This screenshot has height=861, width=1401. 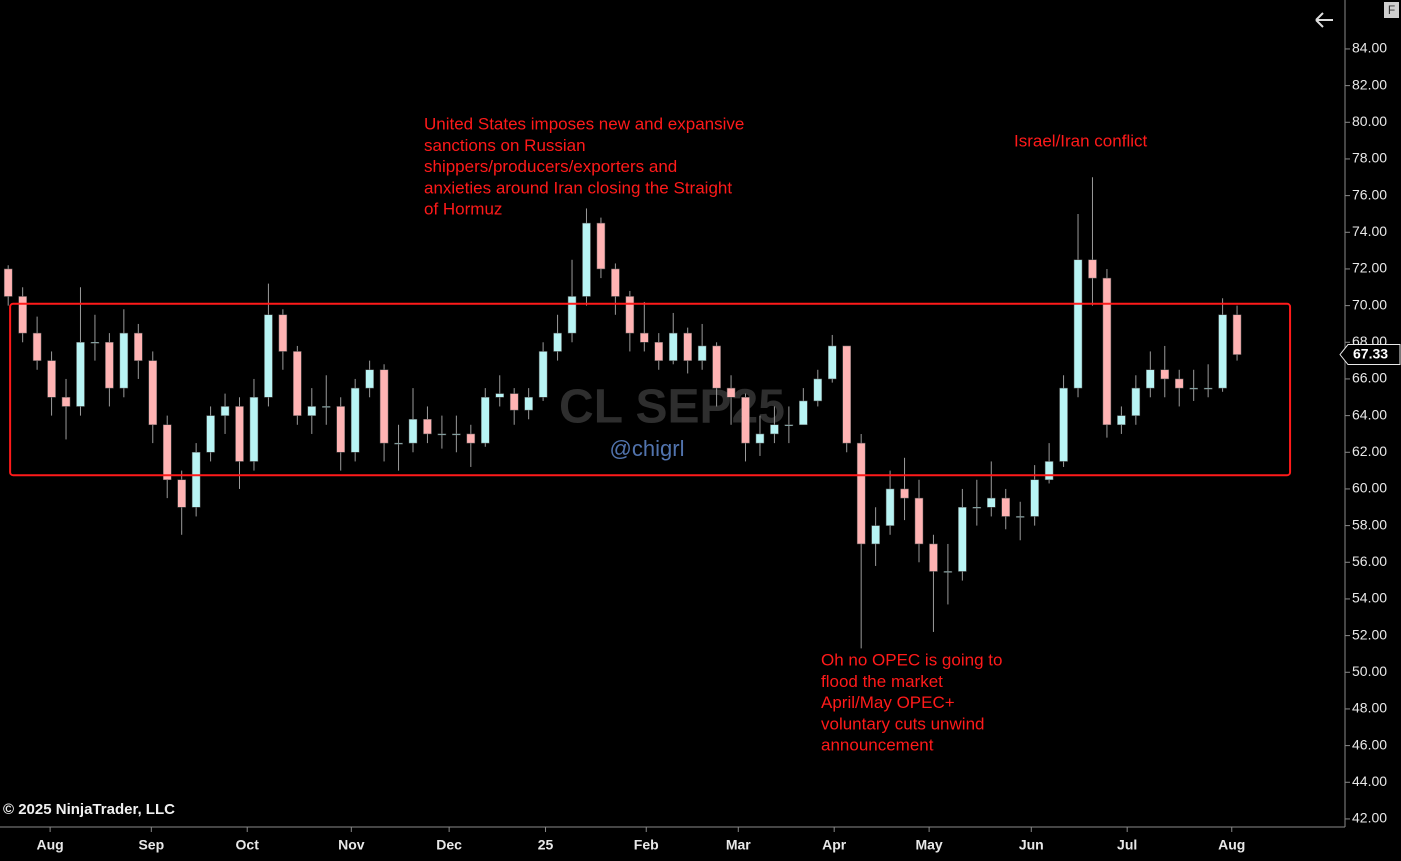 I want to click on y-tick-label: 42.00, so click(x=1369, y=818).